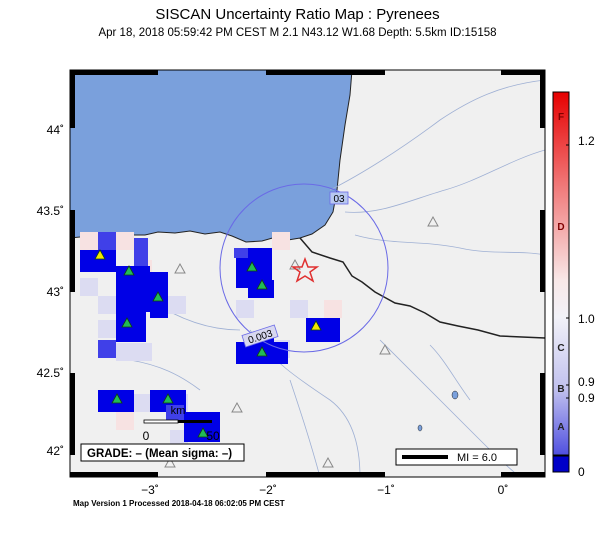 The height and width of the screenshot is (543, 595). What do you see at coordinates (339, 199) in the screenshot?
I see `contour-label-a: 03` at bounding box center [339, 199].